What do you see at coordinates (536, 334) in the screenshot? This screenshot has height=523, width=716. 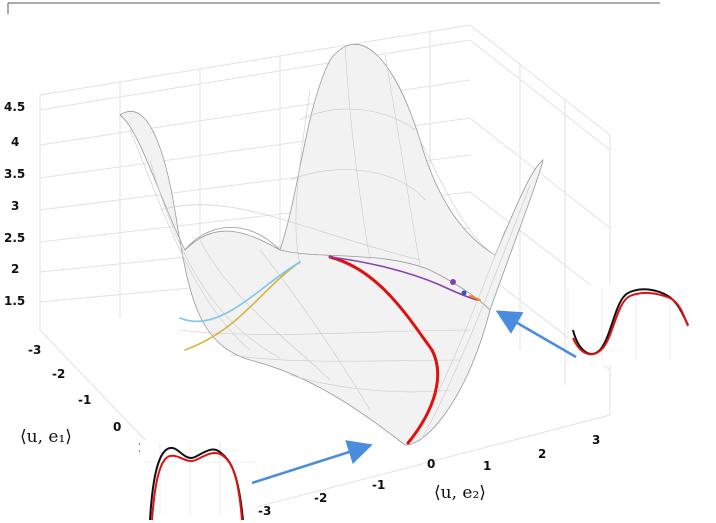 I see `arrow-to-saddle` at bounding box center [536, 334].